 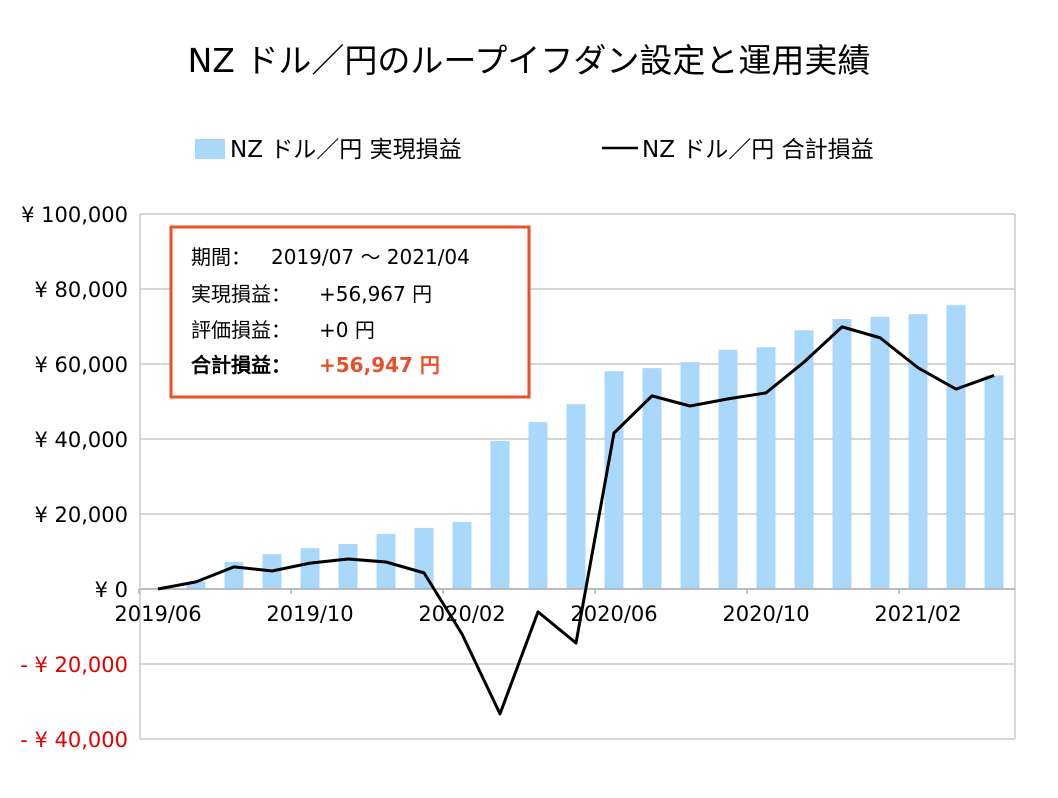 I want to click on y-tick-label: ¥ 20,000, so click(x=81, y=515).